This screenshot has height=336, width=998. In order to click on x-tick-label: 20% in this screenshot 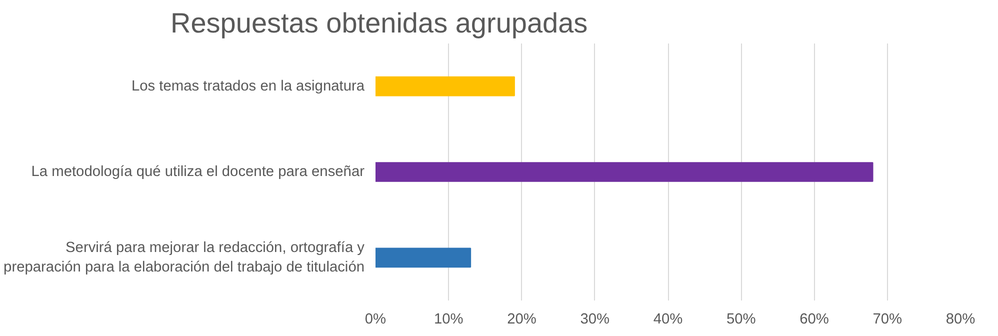, I will do `click(521, 320)`.